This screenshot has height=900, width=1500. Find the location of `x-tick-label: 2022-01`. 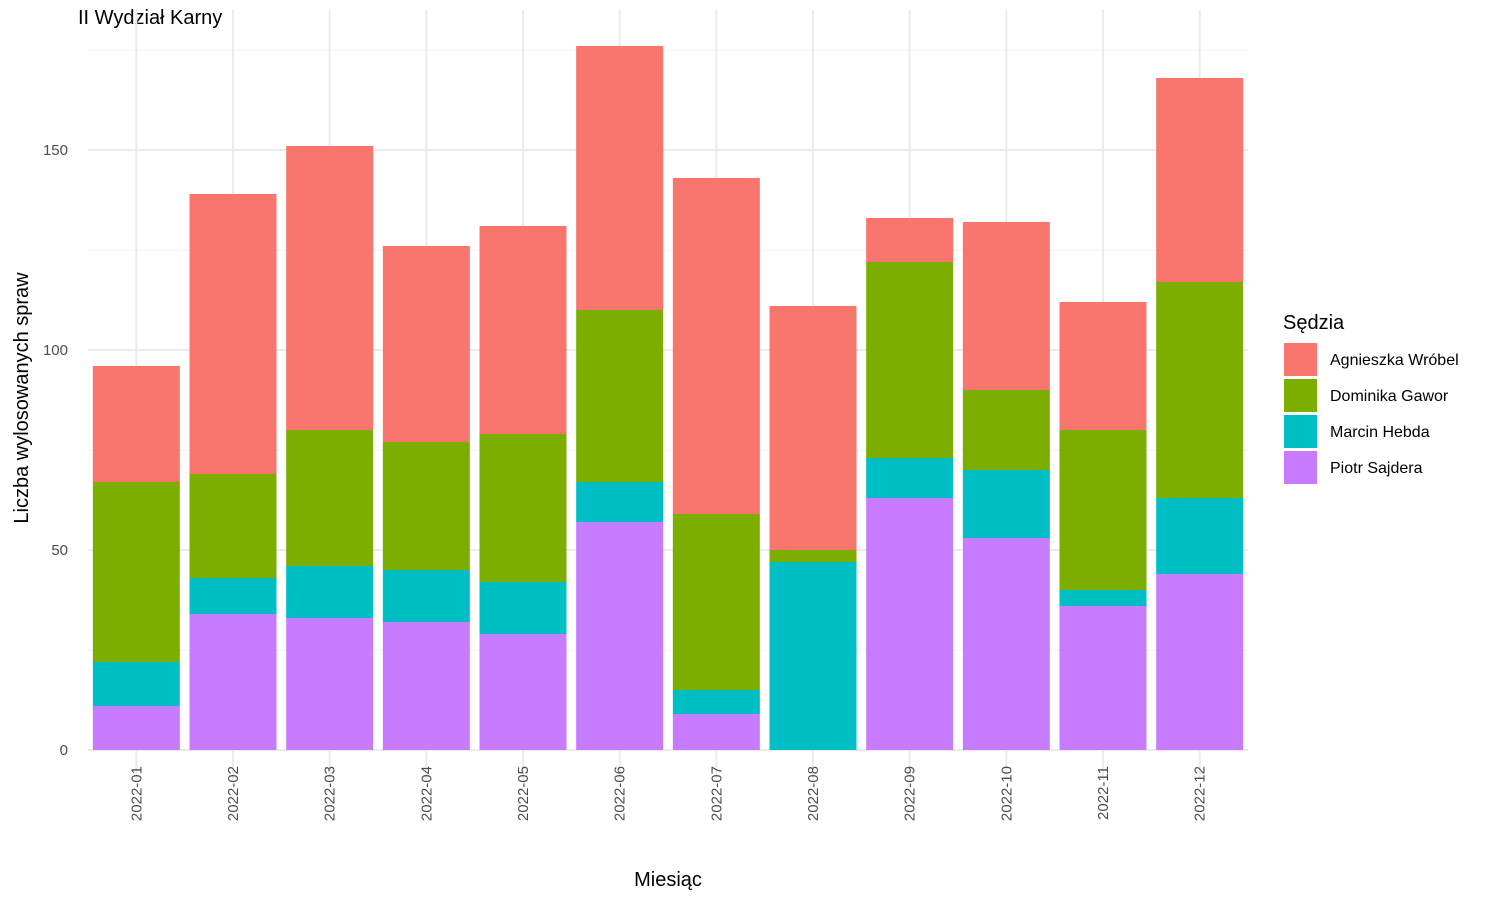

x-tick-label: 2022-01 is located at coordinates (136, 793).